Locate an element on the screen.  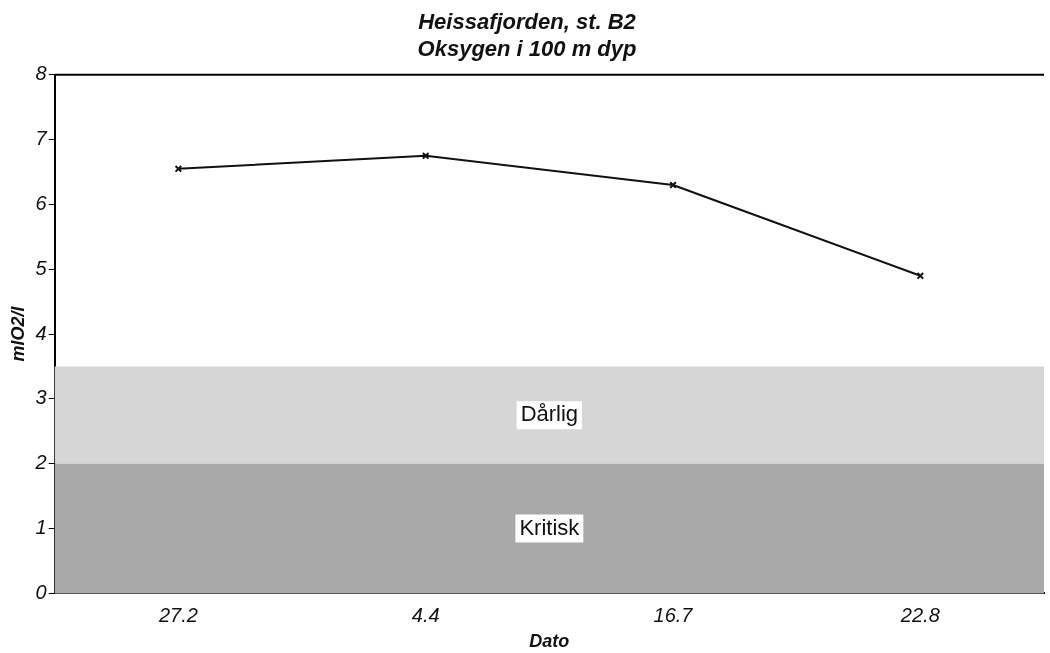
y-tick-label: 1 is located at coordinates (41, 527).